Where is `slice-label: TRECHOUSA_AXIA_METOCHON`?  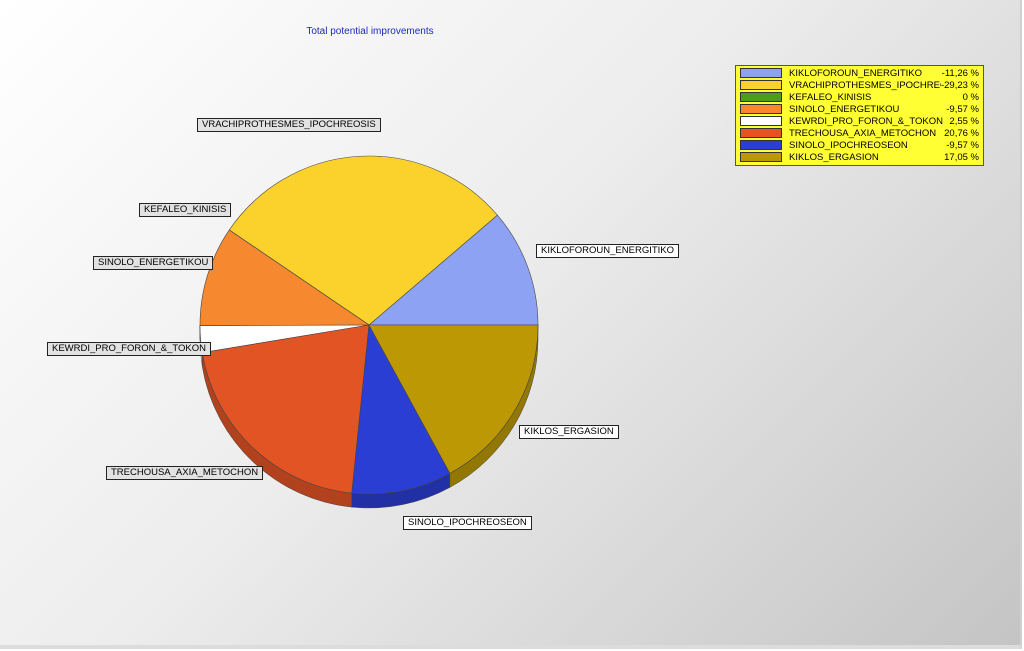 slice-label: TRECHOUSA_AXIA_METOCHON is located at coordinates (185, 473).